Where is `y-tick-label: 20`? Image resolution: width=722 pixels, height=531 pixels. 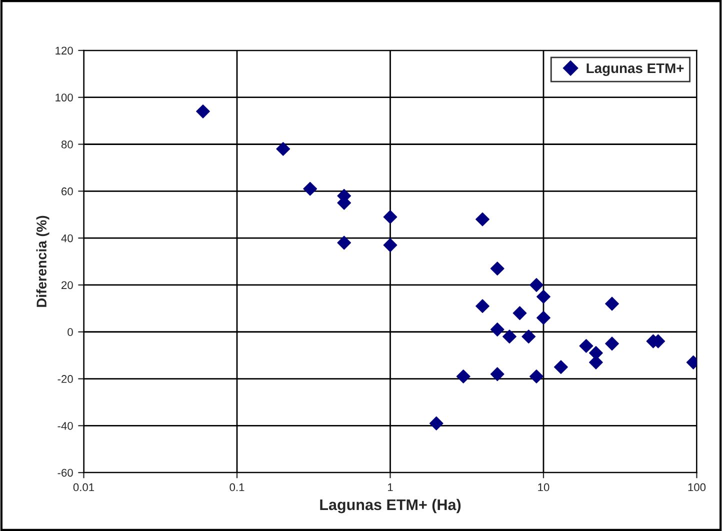
y-tick-label: 20 is located at coordinates (67, 285).